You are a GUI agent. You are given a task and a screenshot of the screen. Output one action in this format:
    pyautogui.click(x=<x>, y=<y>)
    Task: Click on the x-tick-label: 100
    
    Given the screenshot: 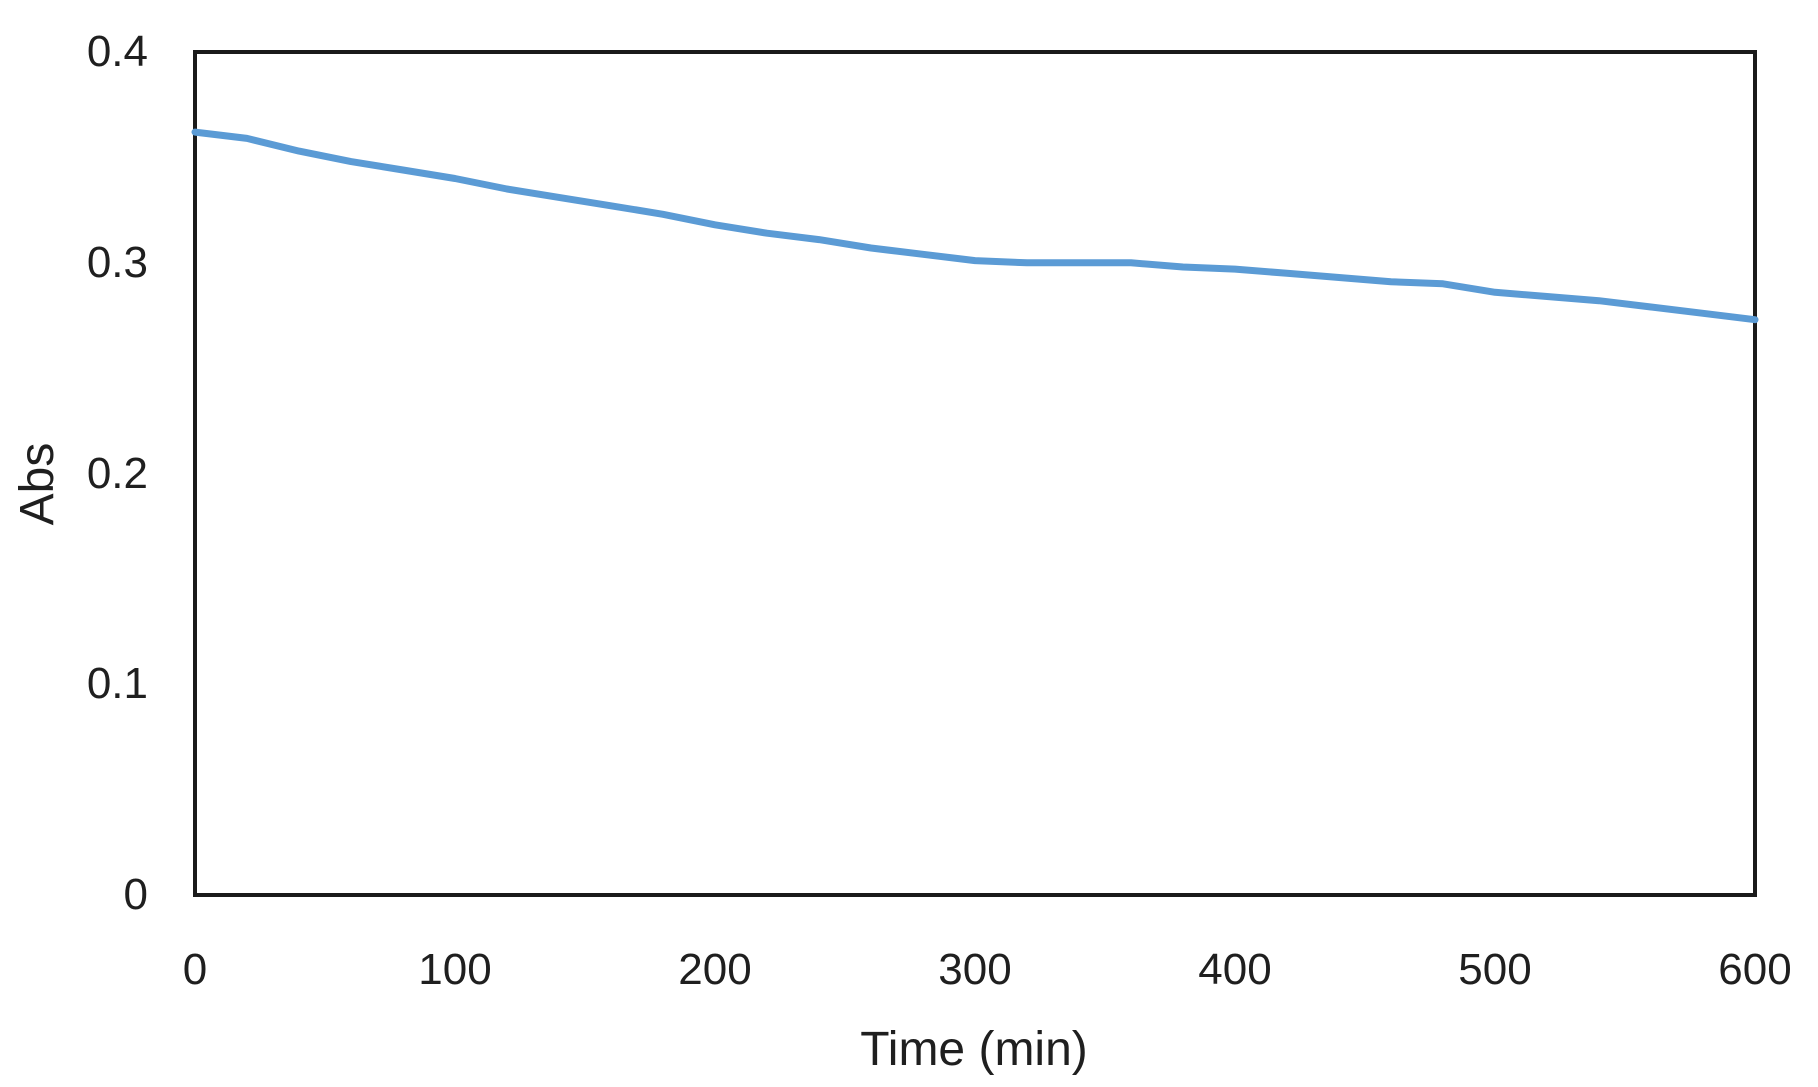 What is the action you would take?
    pyautogui.click(x=455, y=969)
    